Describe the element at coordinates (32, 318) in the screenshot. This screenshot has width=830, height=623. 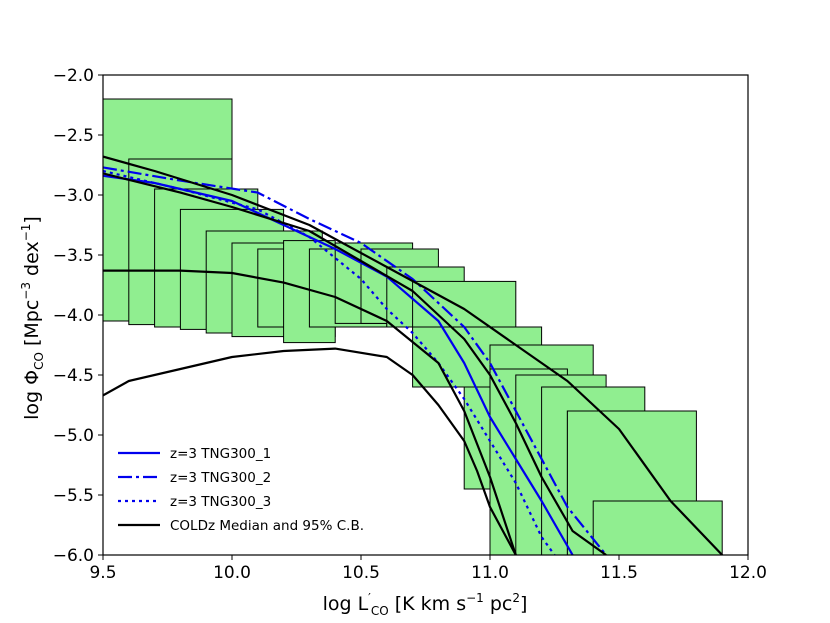
I see `y-axis-label: log ΦCO [Mpc−3 dex−1]` at that location.